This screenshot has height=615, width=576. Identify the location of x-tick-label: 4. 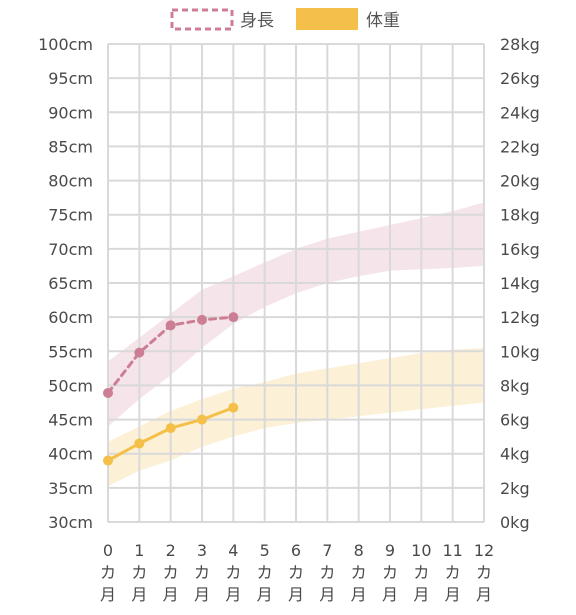
(233, 550).